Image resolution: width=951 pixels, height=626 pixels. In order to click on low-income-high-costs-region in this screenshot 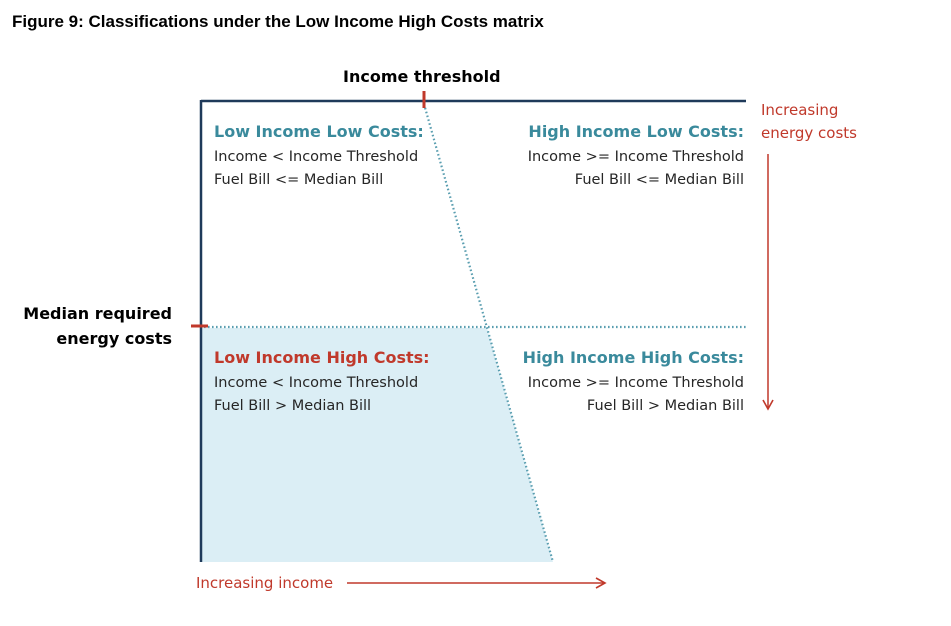, I will do `click(377, 445)`.